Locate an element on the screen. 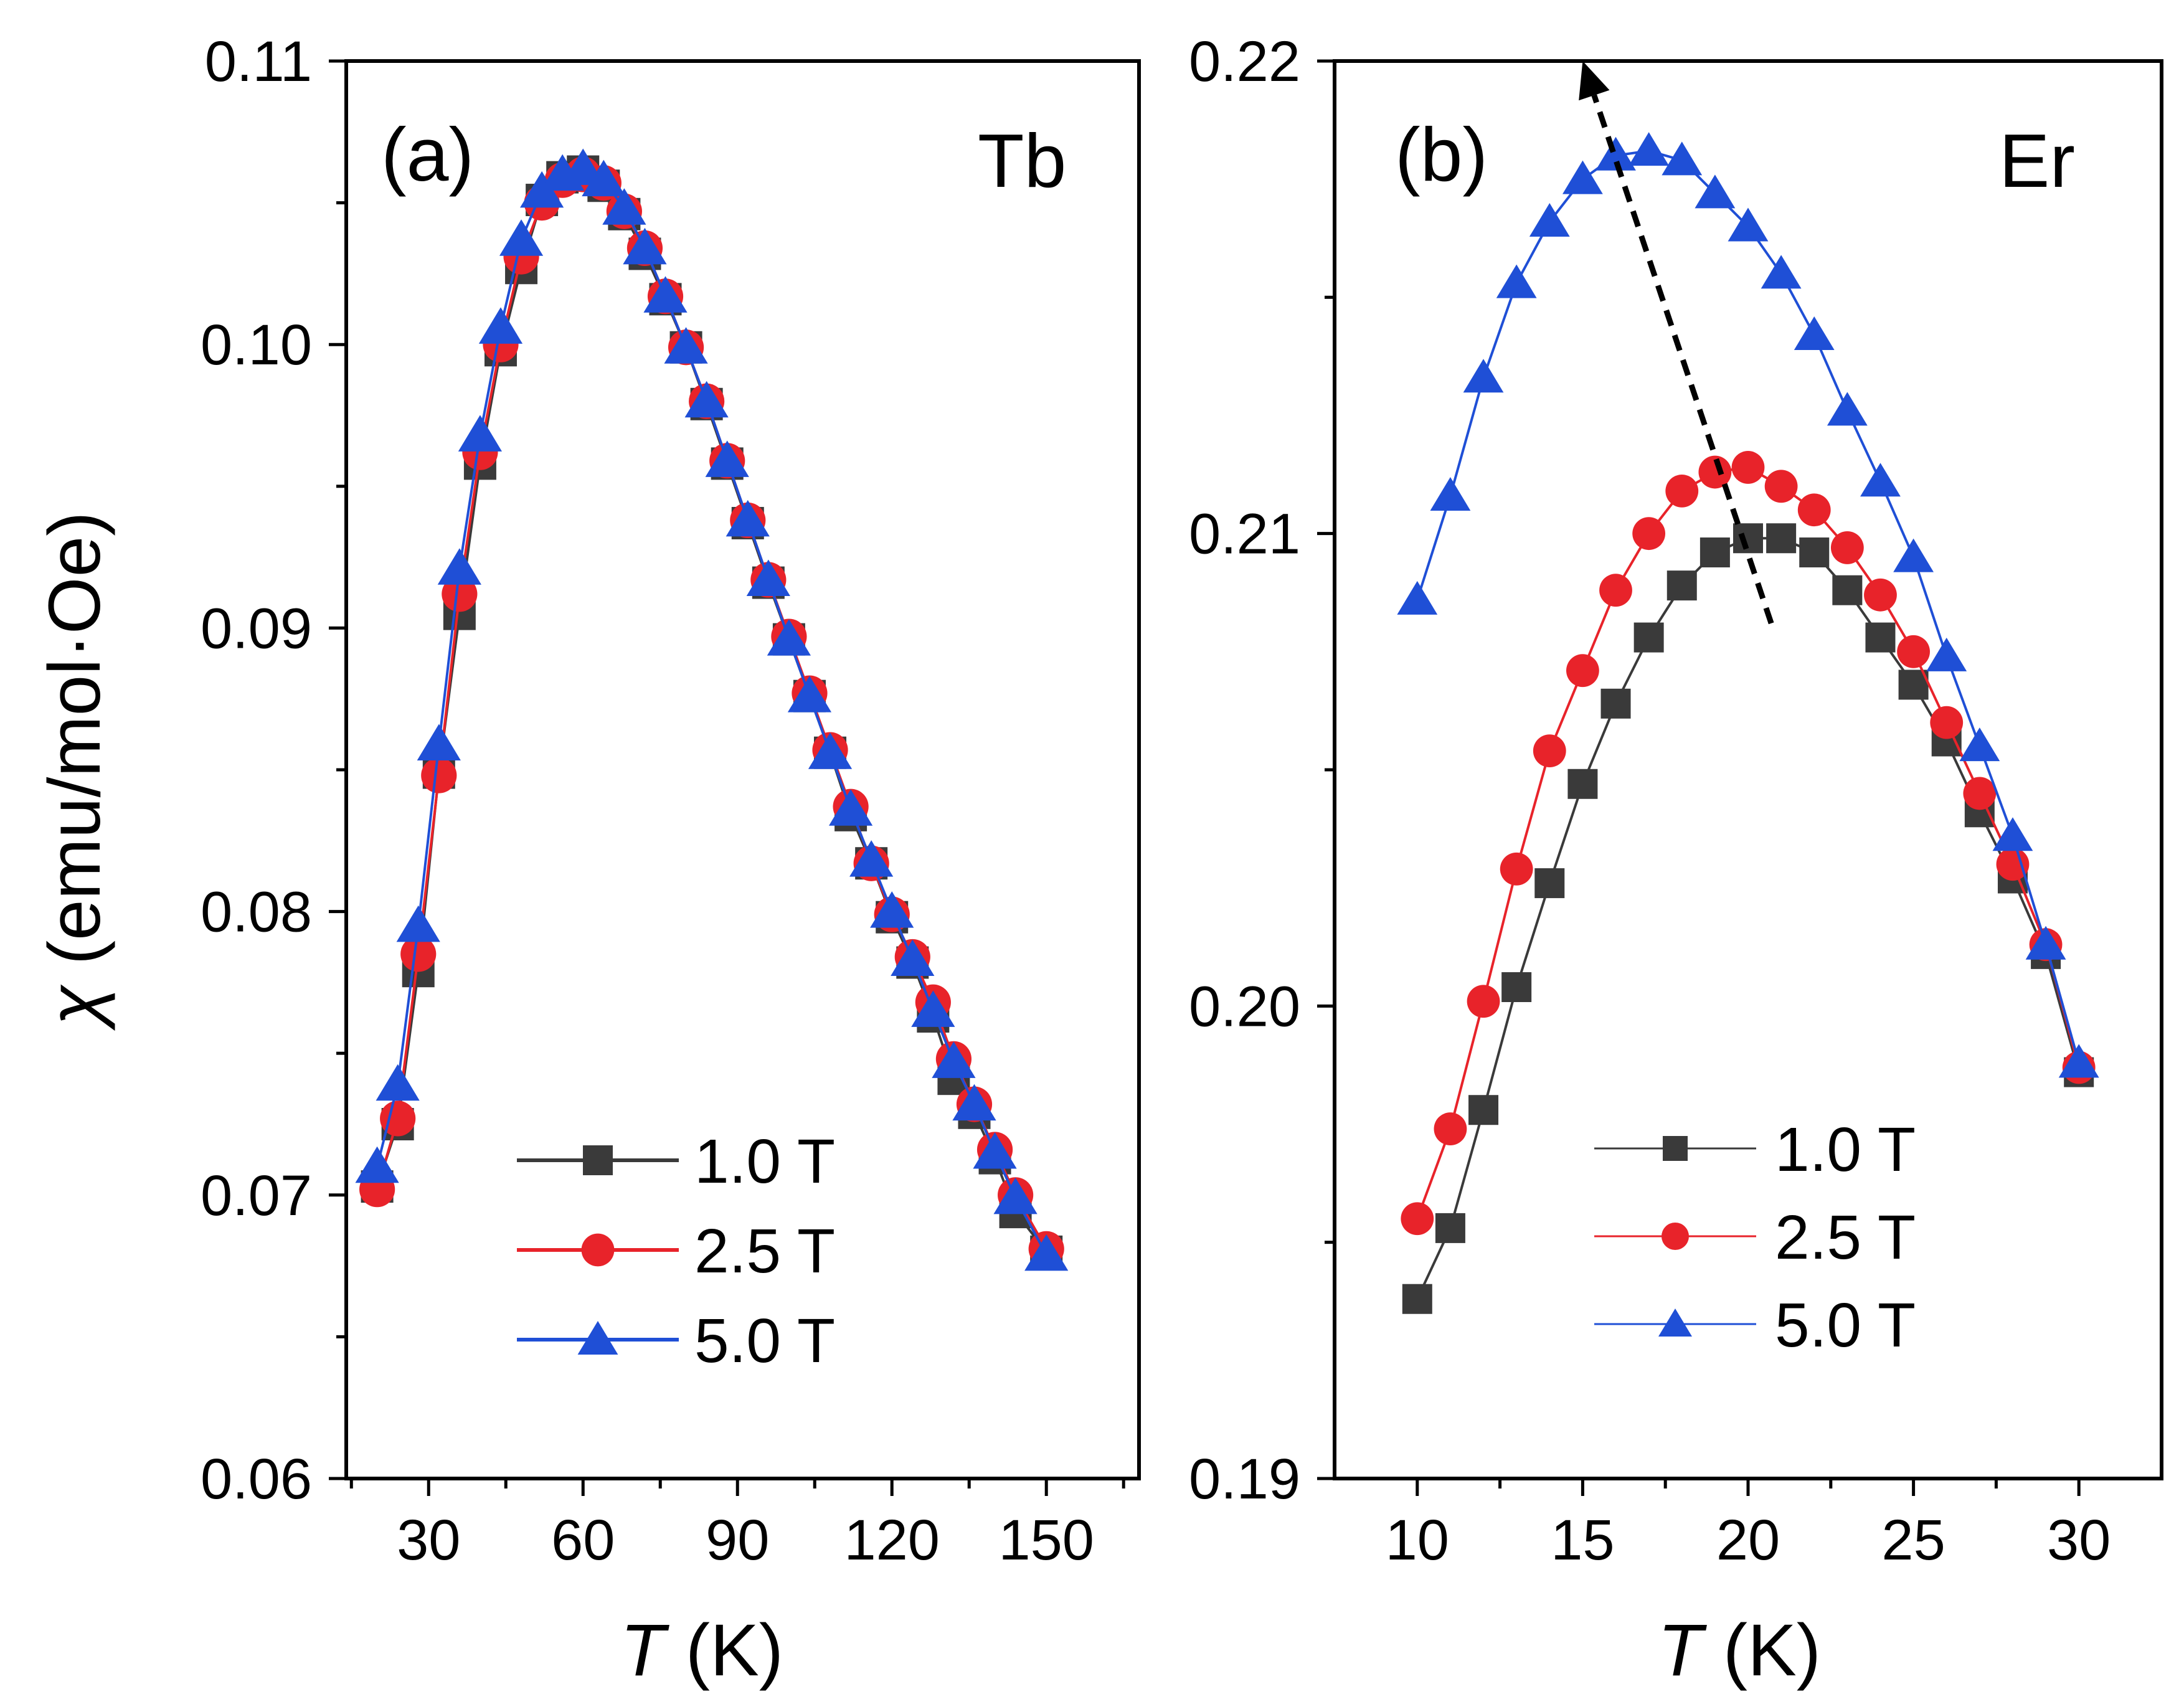  panel-b-x-var: T is located at coordinates (1683, 1651).